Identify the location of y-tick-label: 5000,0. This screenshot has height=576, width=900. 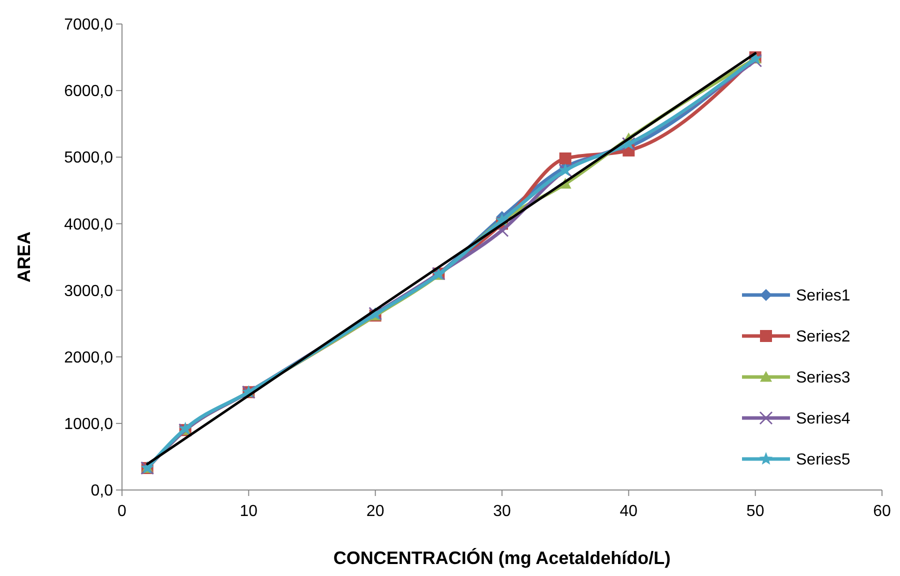
(89, 158).